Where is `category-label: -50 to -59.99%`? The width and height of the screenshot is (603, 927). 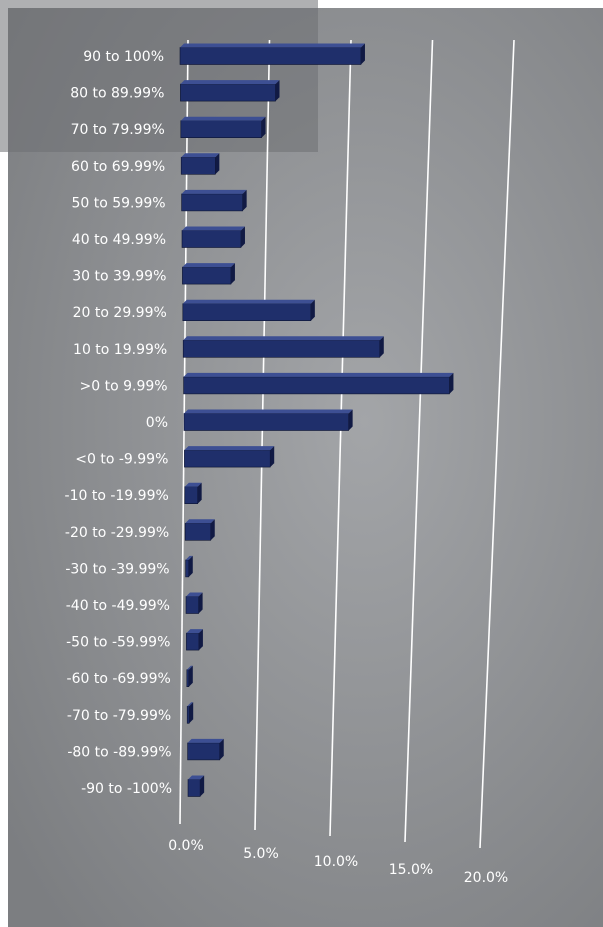 category-label: -50 to -59.99% is located at coordinates (118, 643).